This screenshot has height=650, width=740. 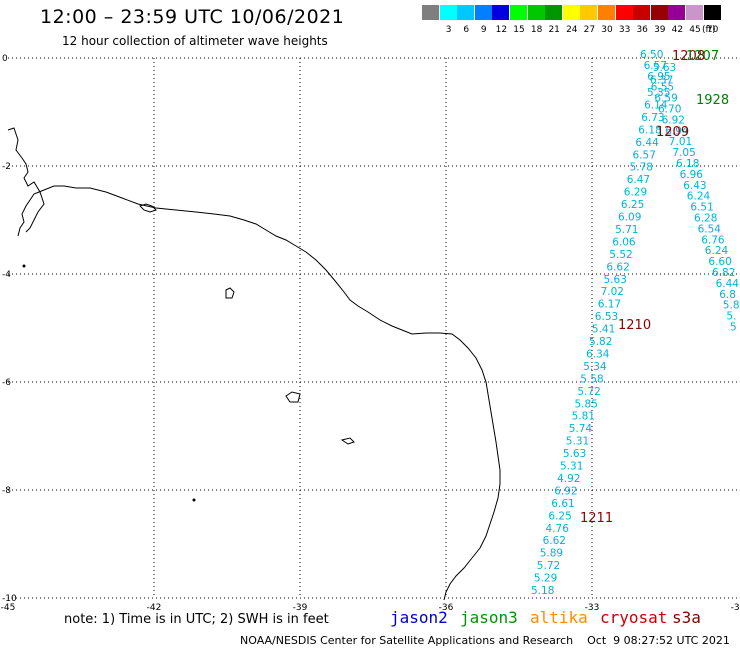 I want to click on legend-label: 42, so click(x=677, y=30).